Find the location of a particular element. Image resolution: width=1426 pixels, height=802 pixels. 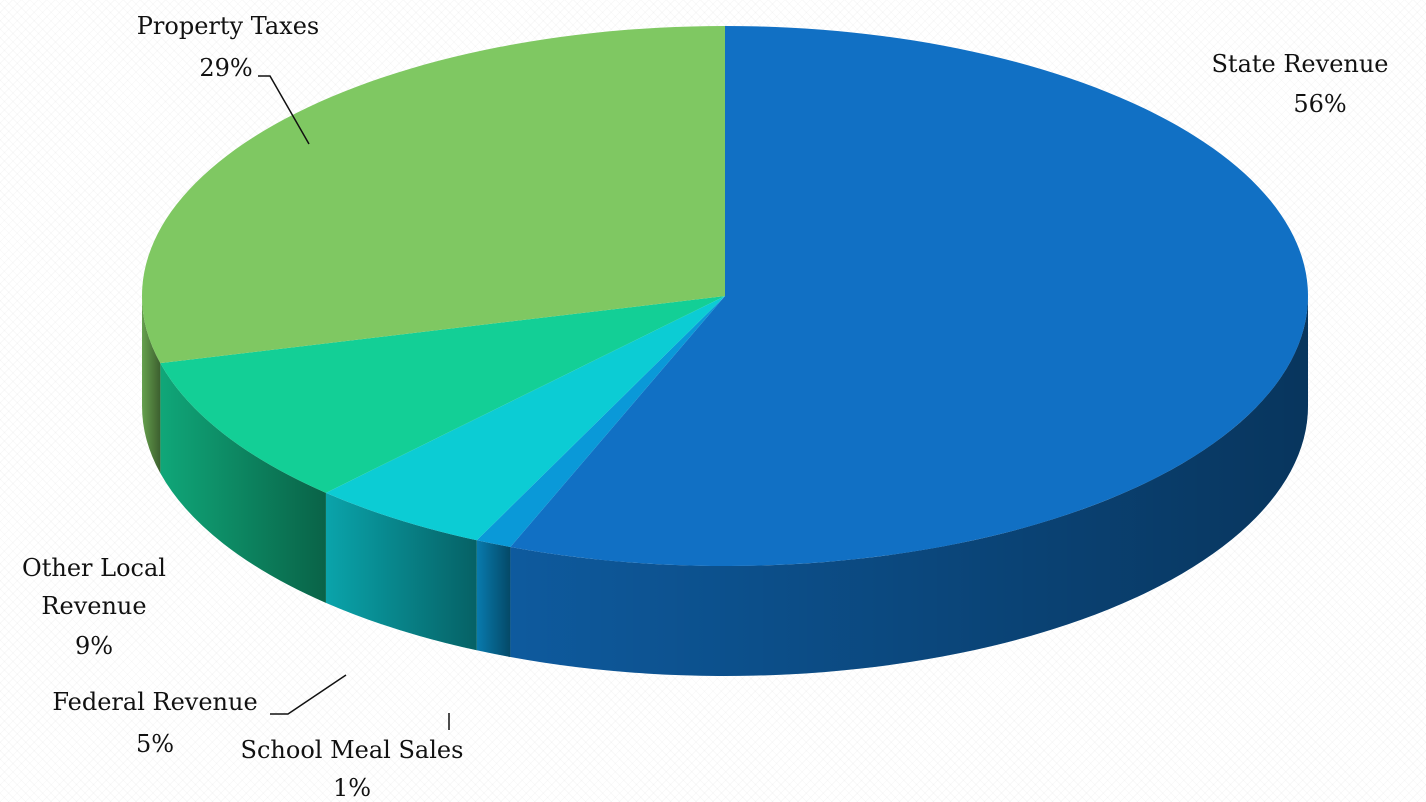

label-property-taxes-value: 29% is located at coordinates (225, 68).